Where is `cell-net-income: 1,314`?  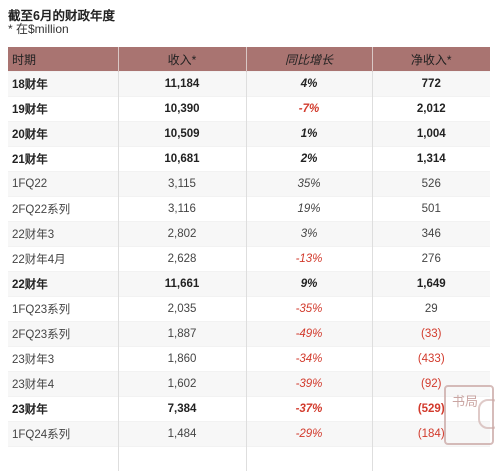
cell-net-income: 1,314 is located at coordinates (431, 159).